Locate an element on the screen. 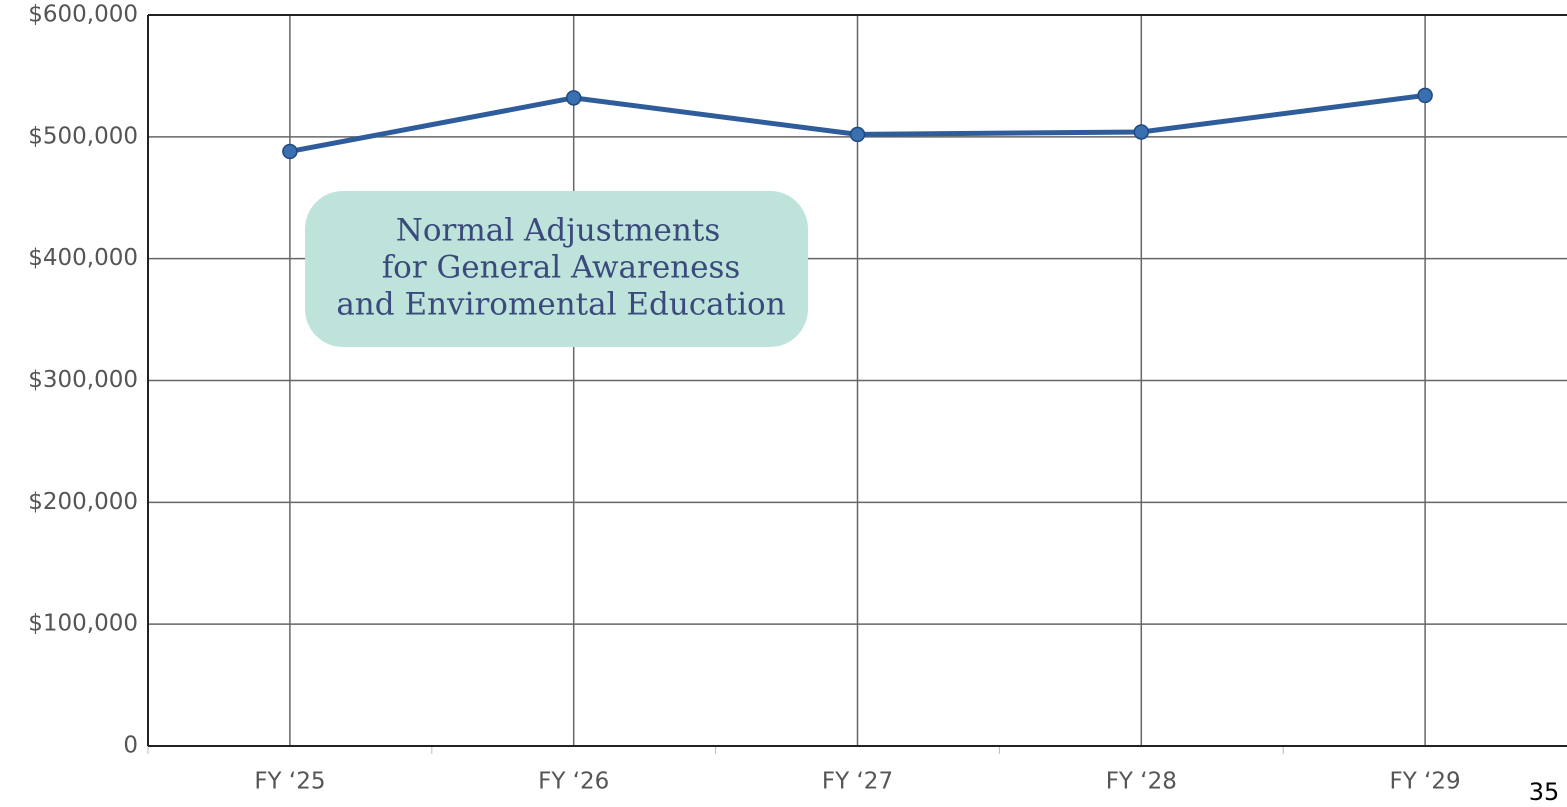 The image size is (1567, 807). annotation-line: Normal Adjustments is located at coordinates (558, 231).